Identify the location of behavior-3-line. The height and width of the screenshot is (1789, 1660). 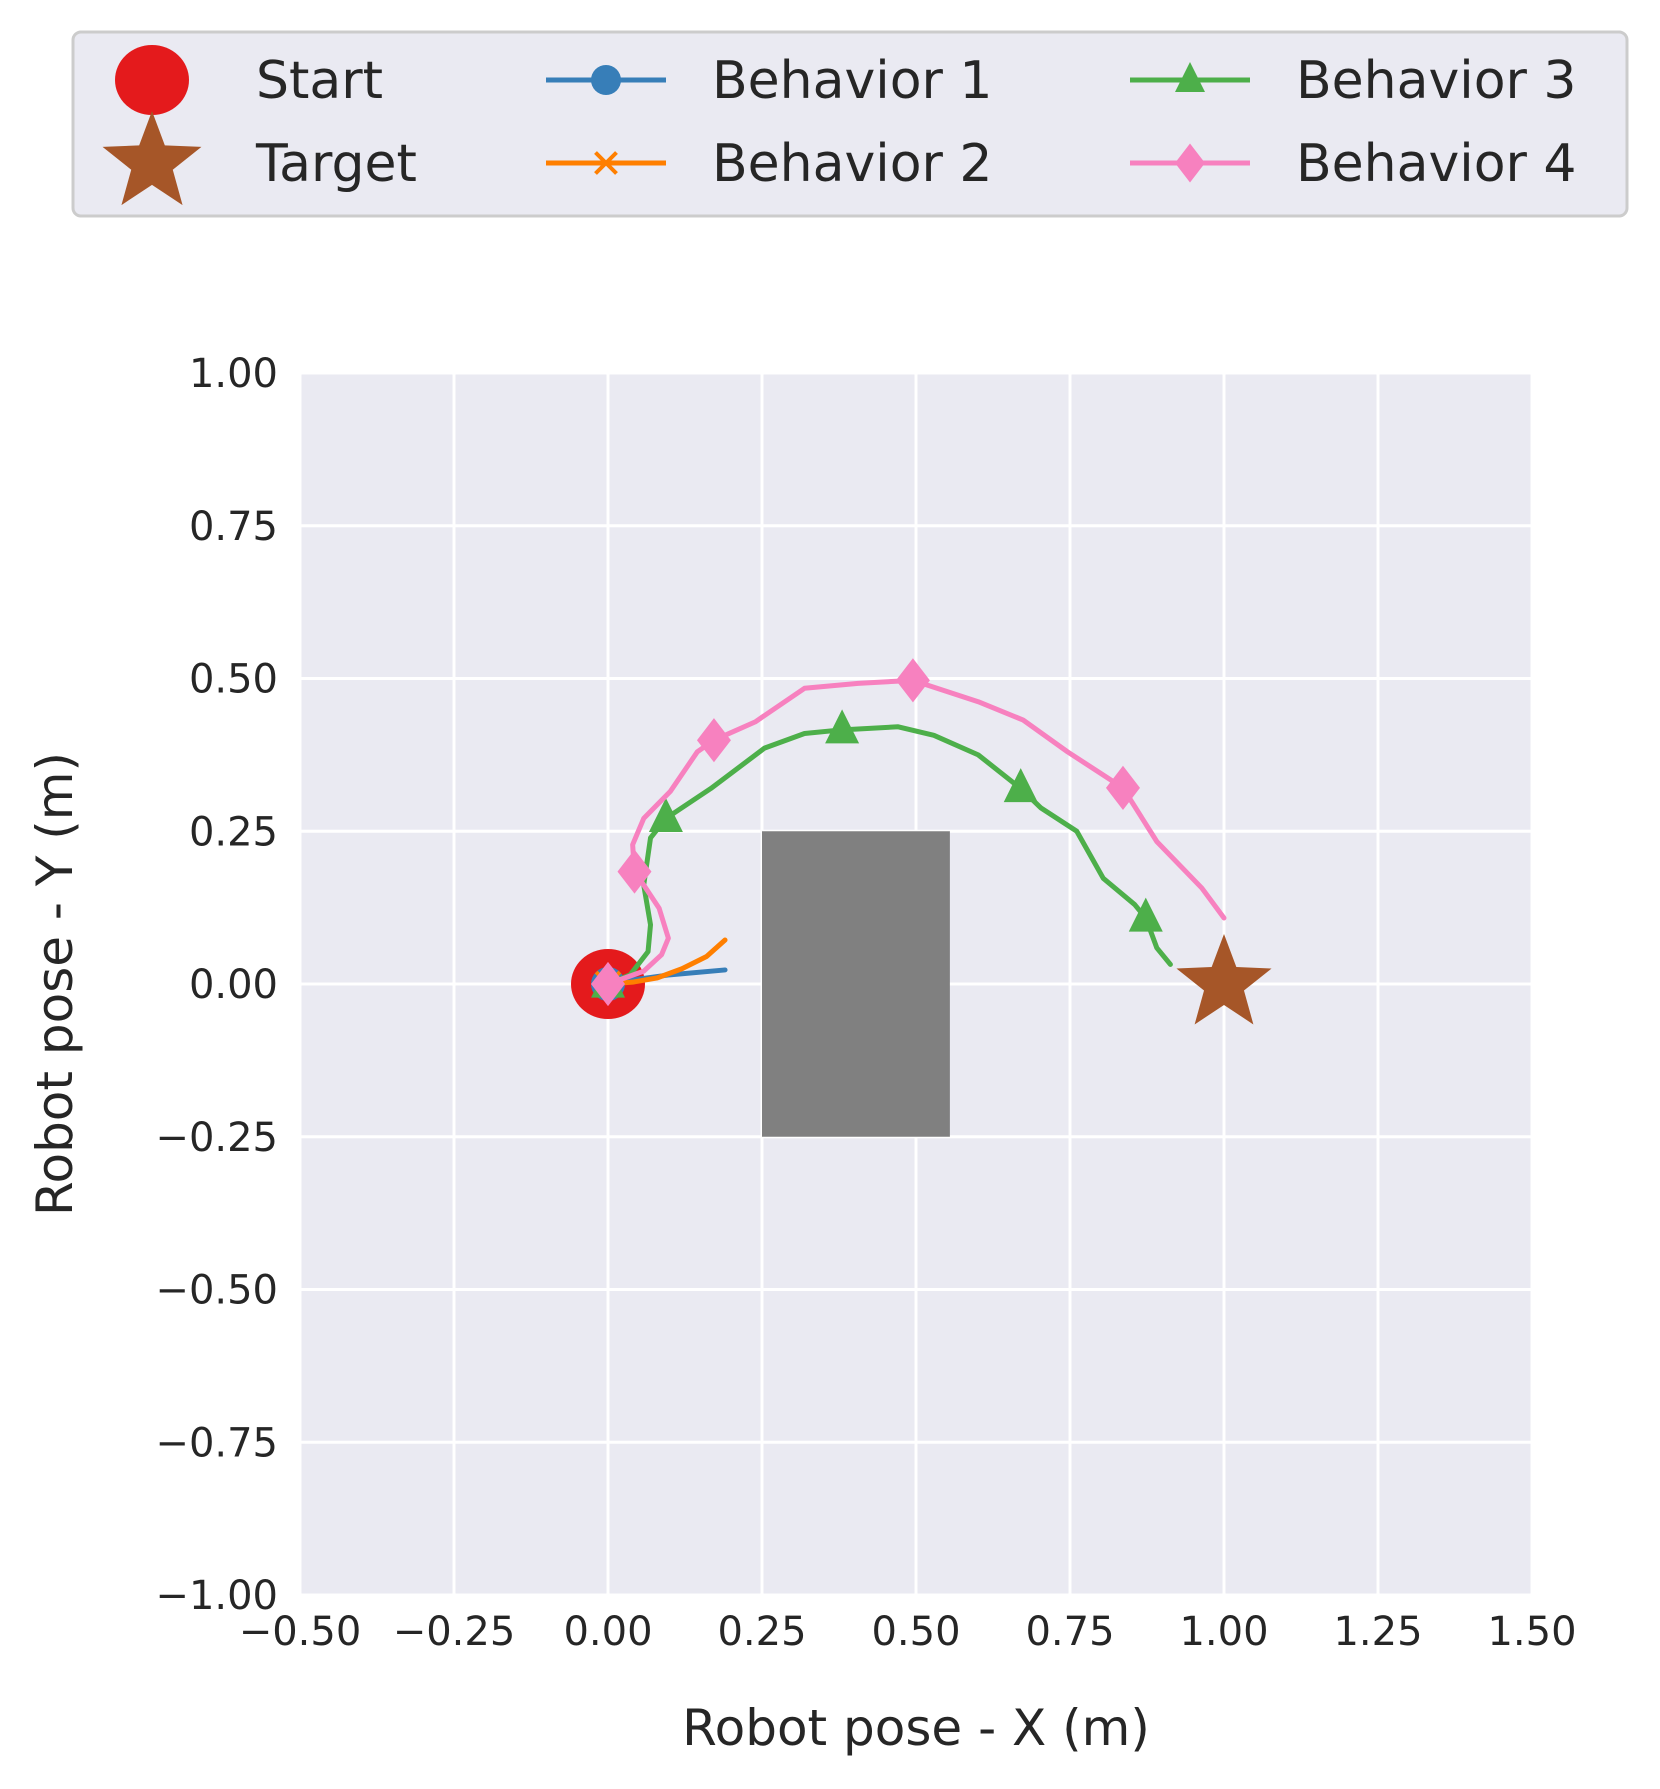
(889, 855).